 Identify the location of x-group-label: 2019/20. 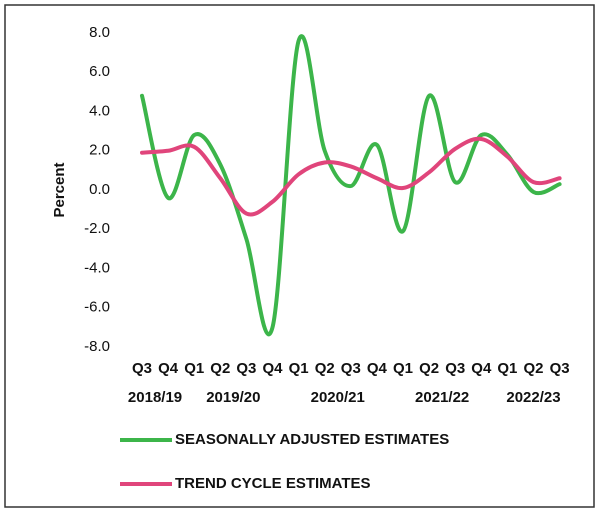
(233, 397).